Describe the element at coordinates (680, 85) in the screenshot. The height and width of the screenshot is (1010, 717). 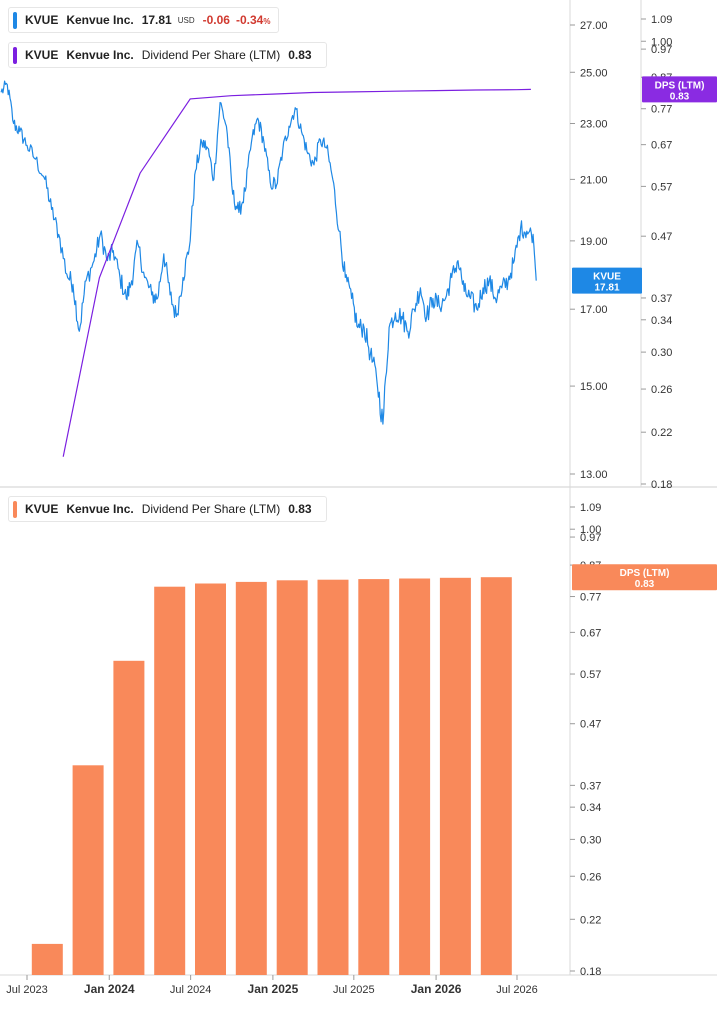
I see `dps-badge-top-label: DPS (LTM)` at that location.